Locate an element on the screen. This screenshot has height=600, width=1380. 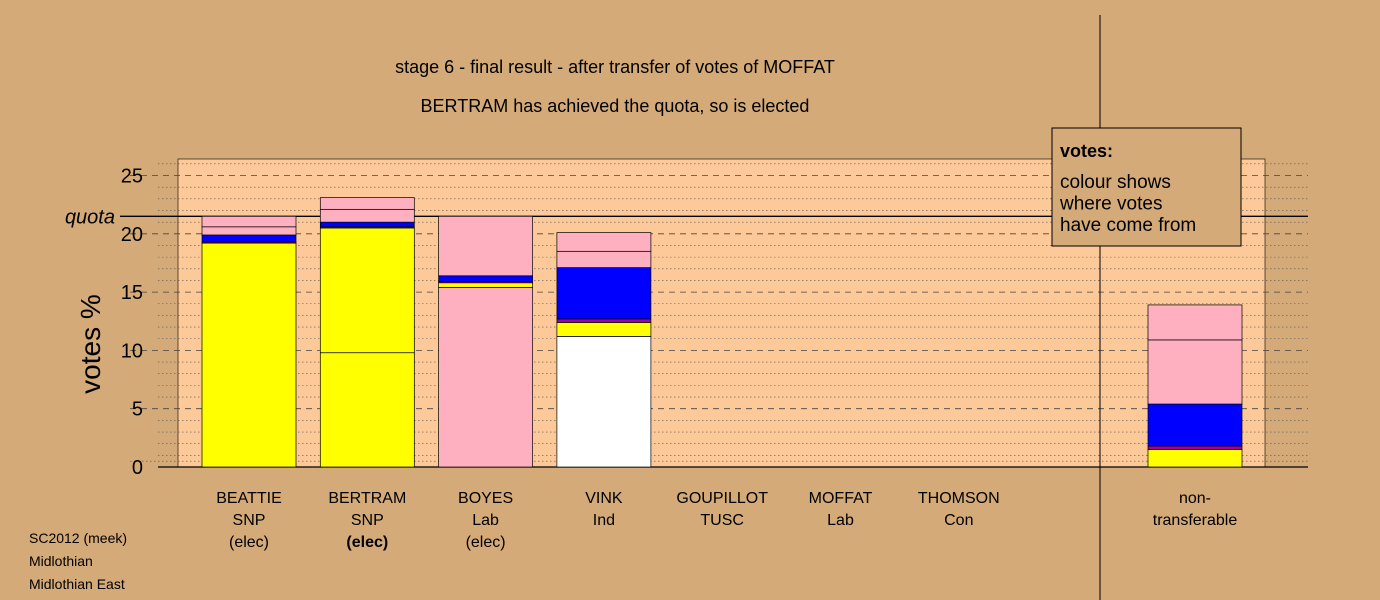
legend-line-1: colour shows is located at coordinates (1115, 182).